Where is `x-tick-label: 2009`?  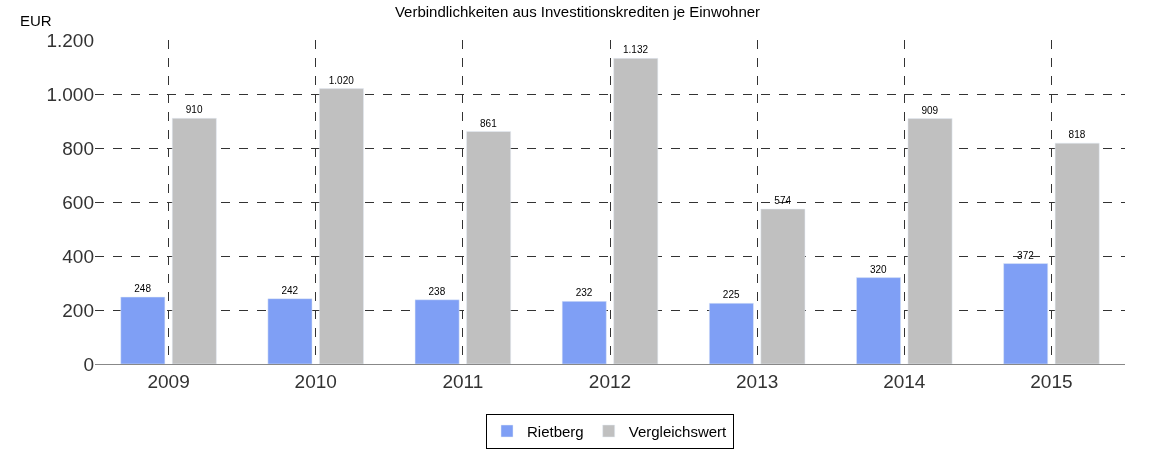
x-tick-label: 2009 is located at coordinates (168, 381).